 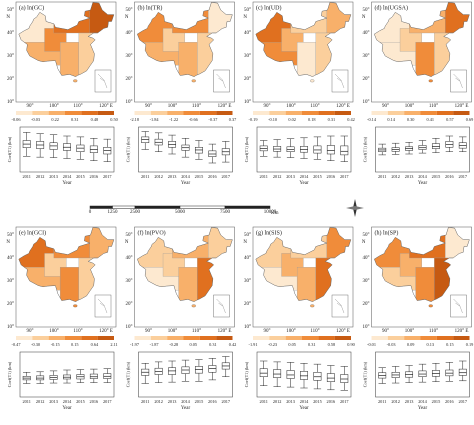 I want to click on colorbar-label: 0.48, so click(x=95, y=119).